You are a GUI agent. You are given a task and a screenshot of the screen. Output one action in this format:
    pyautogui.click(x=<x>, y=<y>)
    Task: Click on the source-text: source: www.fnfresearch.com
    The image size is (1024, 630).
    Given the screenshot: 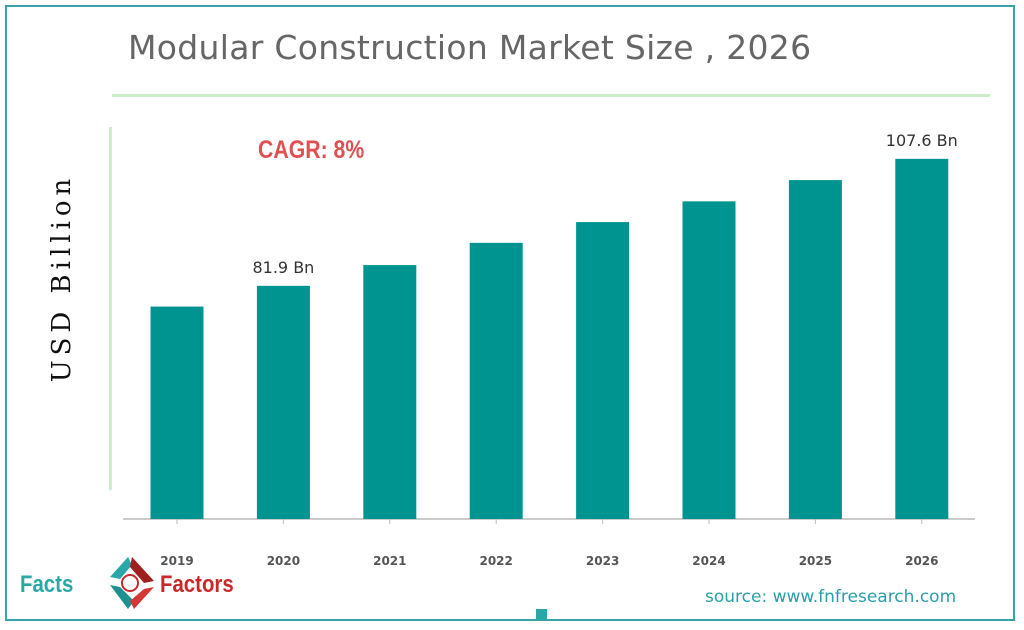 What is the action you would take?
    pyautogui.click(x=831, y=597)
    